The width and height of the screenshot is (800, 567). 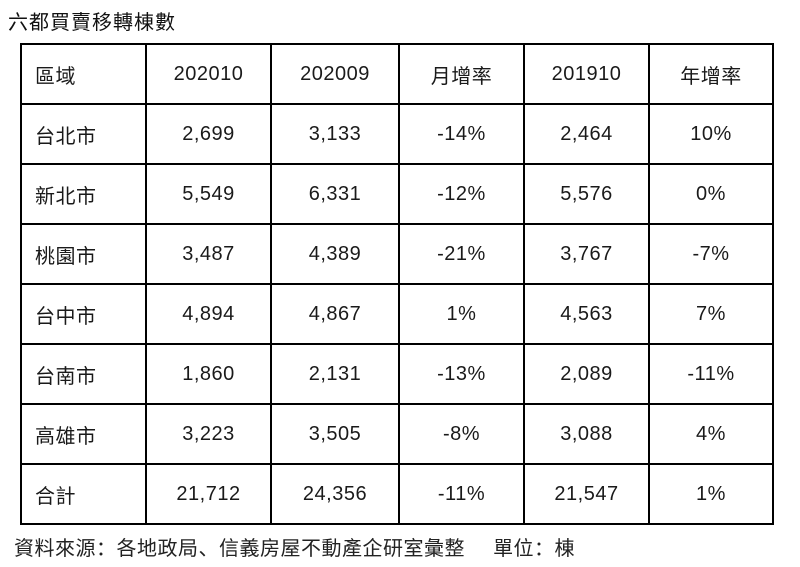 I want to click on value-cell: -12%, so click(x=461, y=194).